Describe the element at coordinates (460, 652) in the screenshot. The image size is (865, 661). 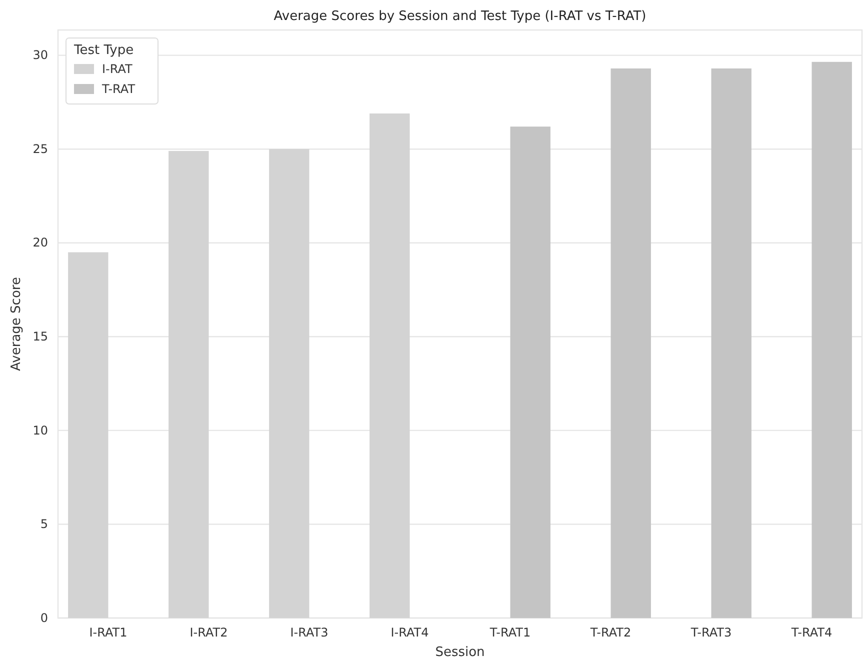
I see `x-axis-title: Session` at that location.